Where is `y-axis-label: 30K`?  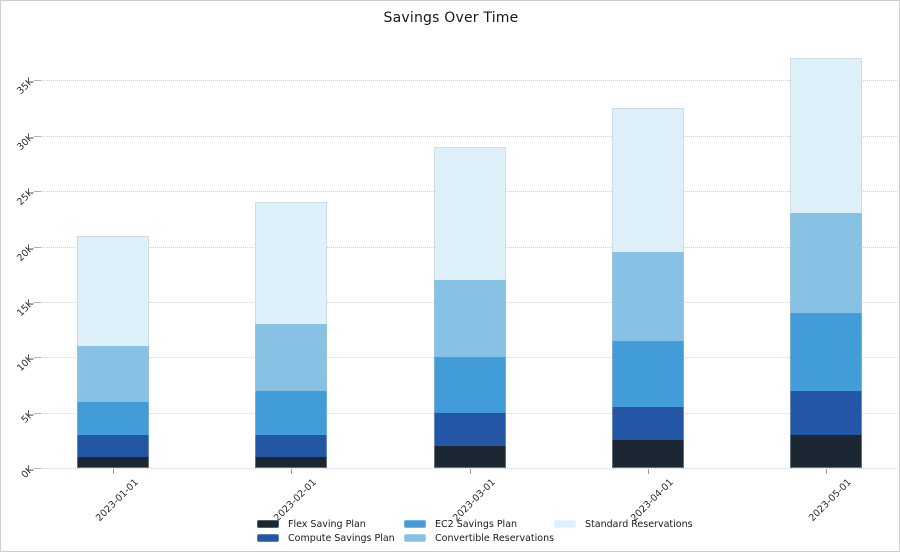
y-axis-label: 30K is located at coordinates (25, 142).